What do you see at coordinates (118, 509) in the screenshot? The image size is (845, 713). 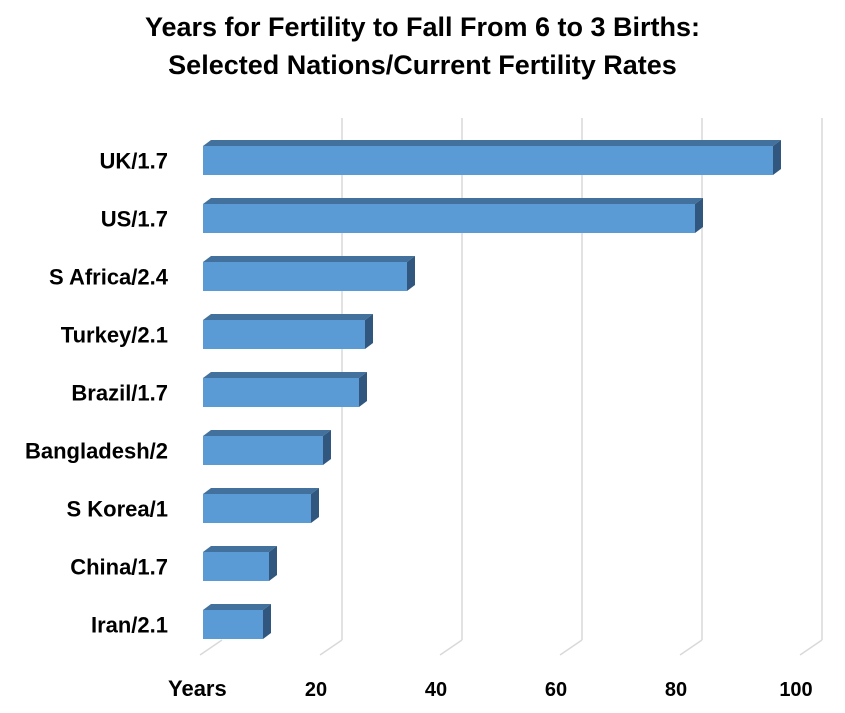 I see `category-label: S Korea/1` at bounding box center [118, 509].